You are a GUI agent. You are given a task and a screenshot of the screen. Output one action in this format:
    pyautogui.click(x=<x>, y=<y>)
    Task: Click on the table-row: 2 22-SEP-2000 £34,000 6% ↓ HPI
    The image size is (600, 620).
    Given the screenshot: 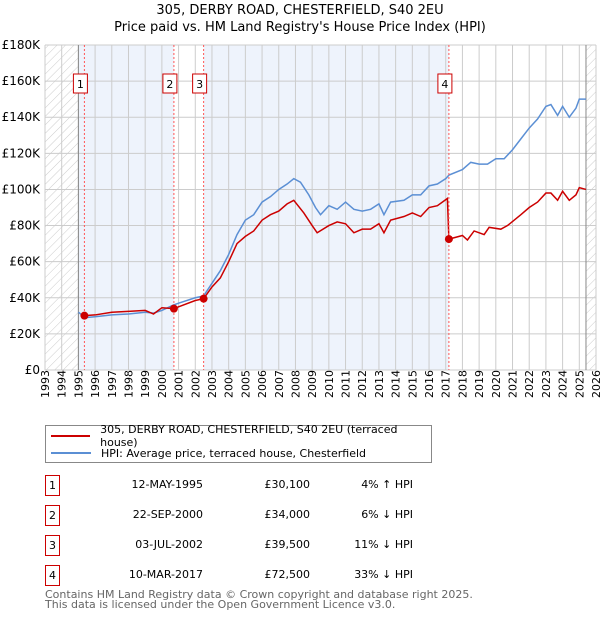 What is the action you would take?
    pyautogui.click(x=255, y=515)
    